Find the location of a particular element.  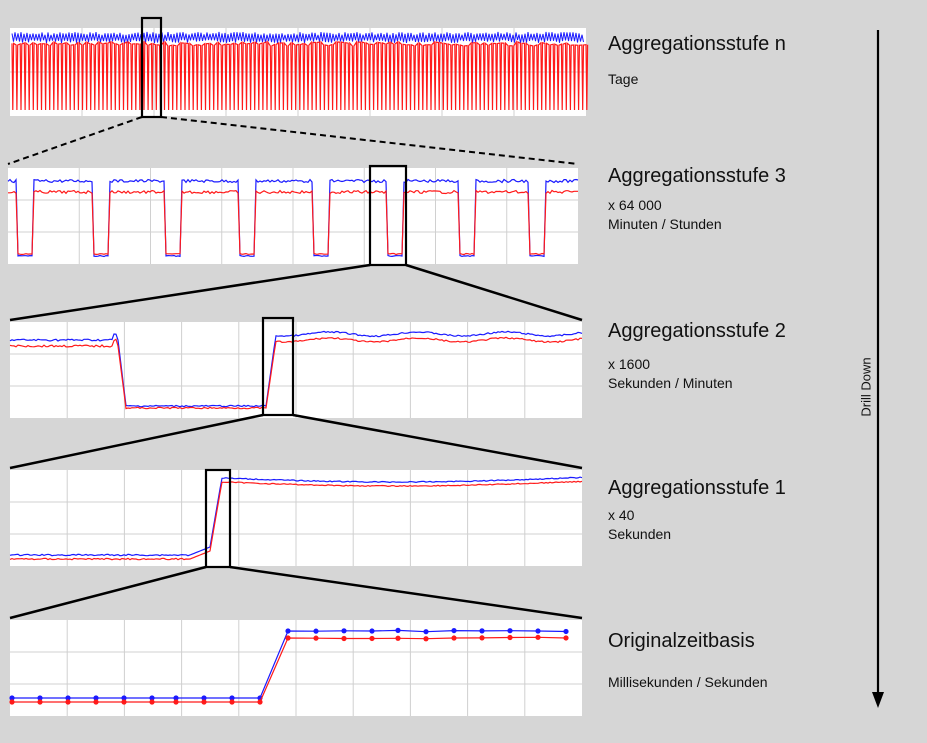

arrow-head-icon is located at coordinates (878, 700).